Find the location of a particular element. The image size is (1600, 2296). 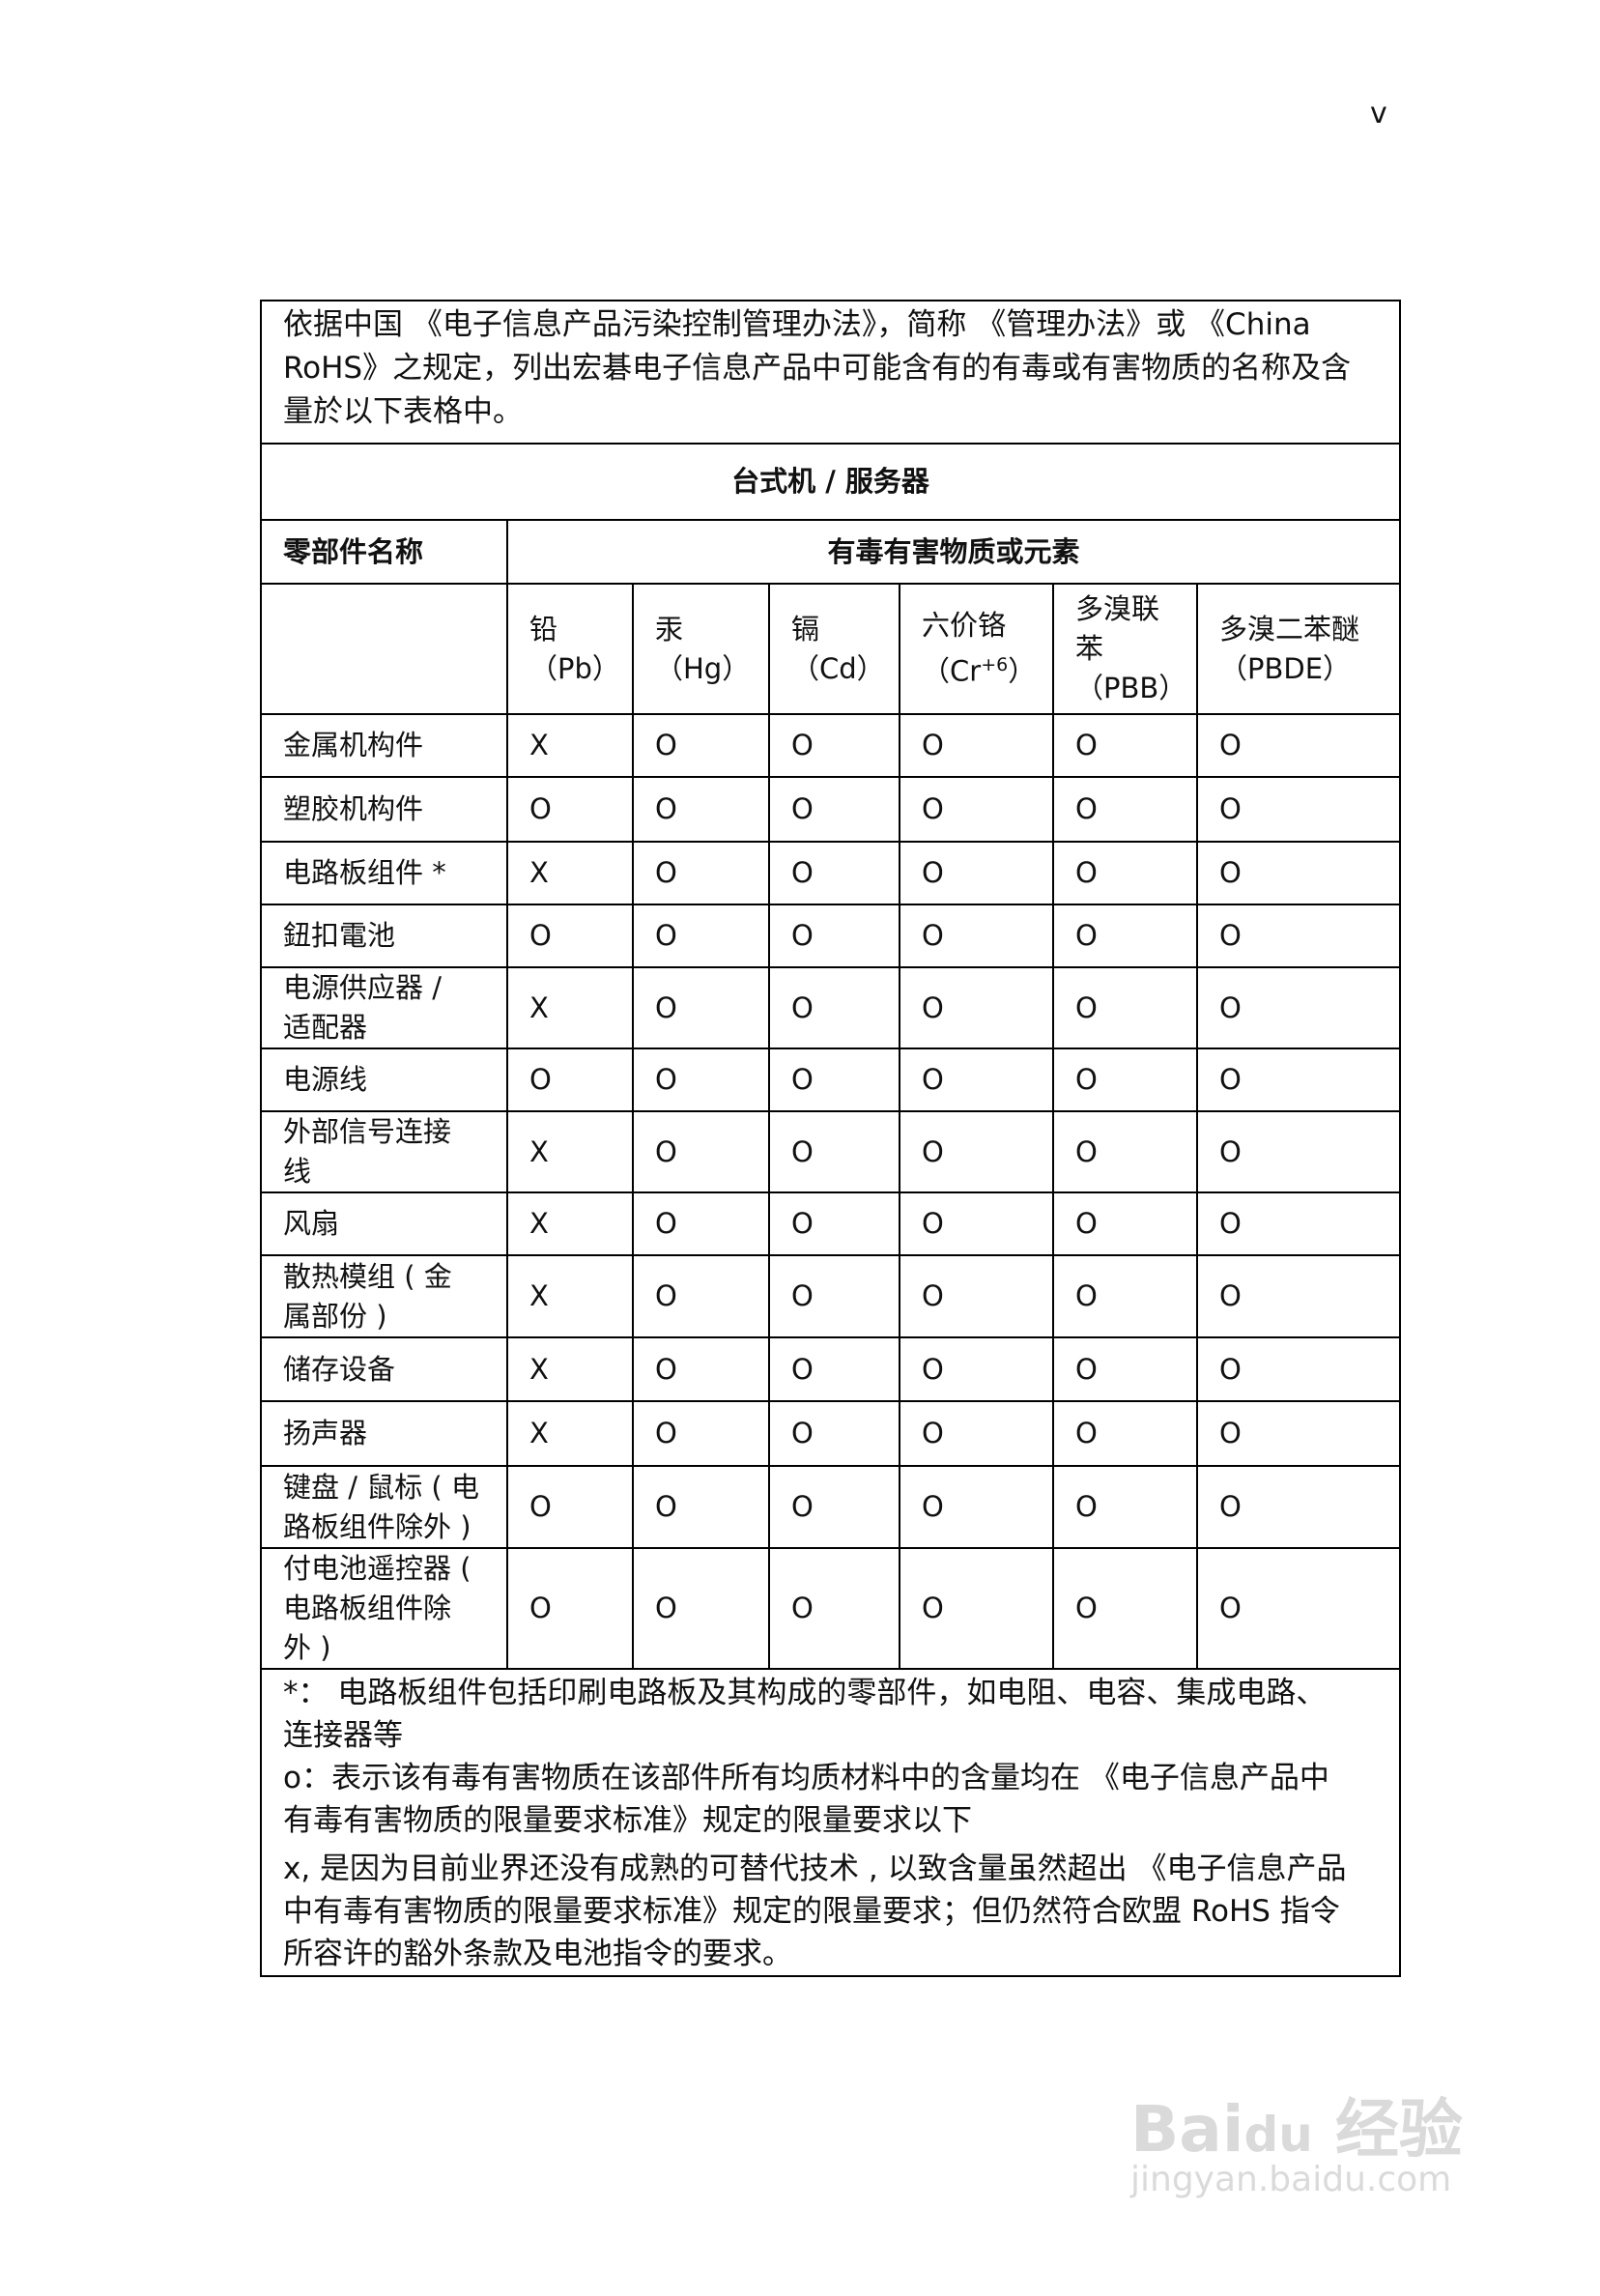

empty-cell is located at coordinates (384, 649).